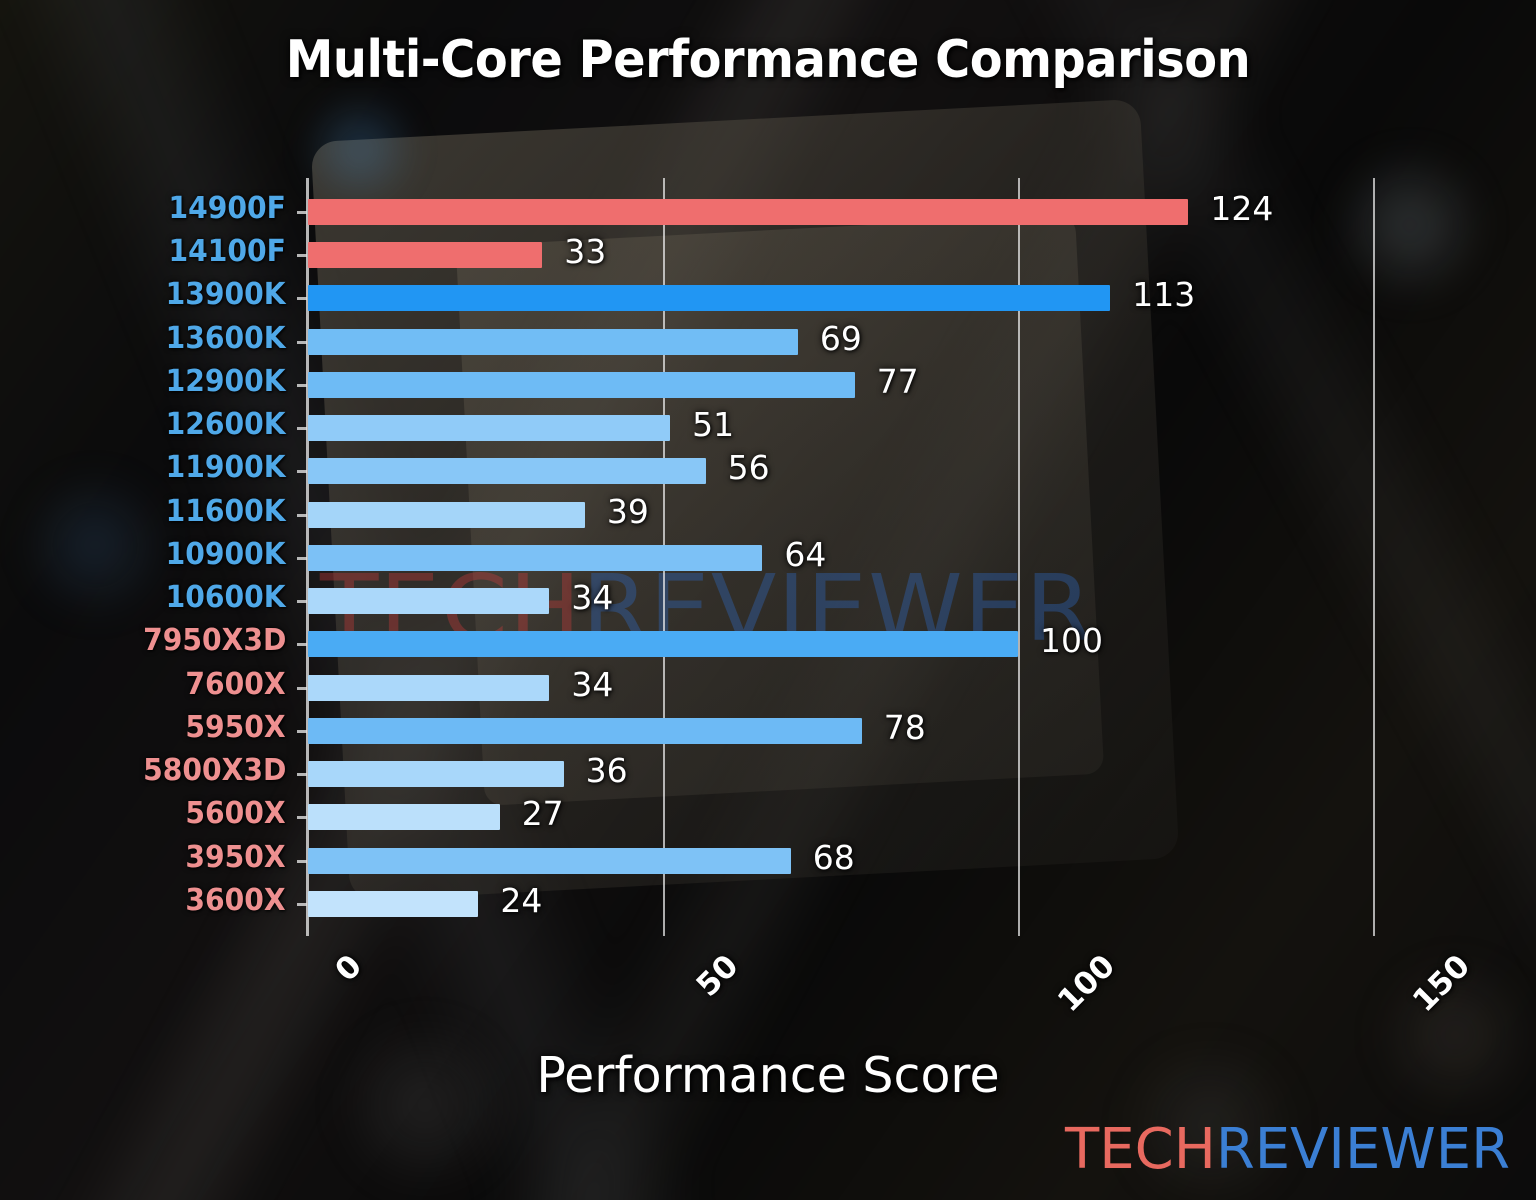 The width and height of the screenshot is (1536, 1200). I want to click on y-axis-label-5800x3d: 5800X3D, so click(214, 771).